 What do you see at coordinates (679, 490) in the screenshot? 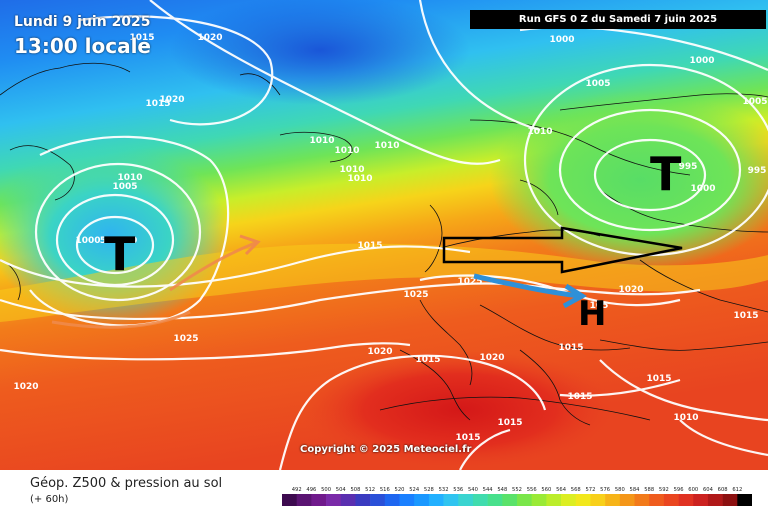
I see `scale-tick-label: 596` at bounding box center [679, 490].